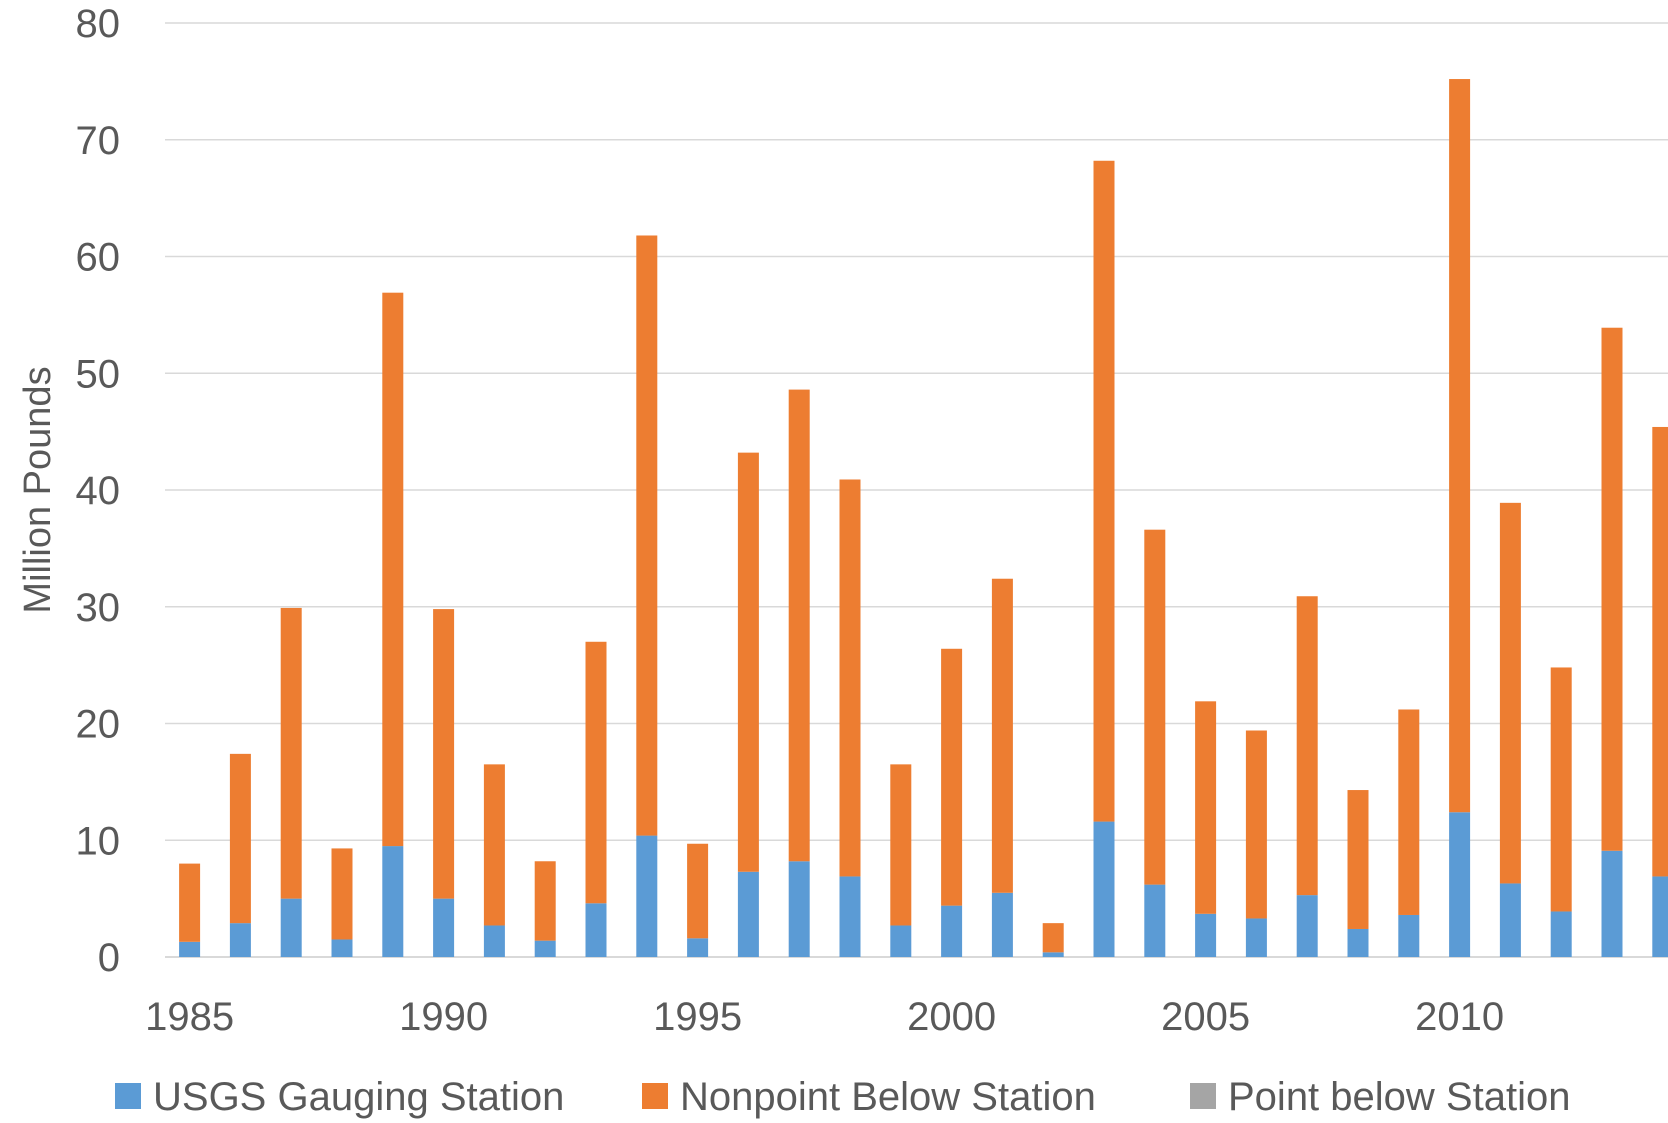  I want to click on y-tick-label: 80, so click(98, 24).